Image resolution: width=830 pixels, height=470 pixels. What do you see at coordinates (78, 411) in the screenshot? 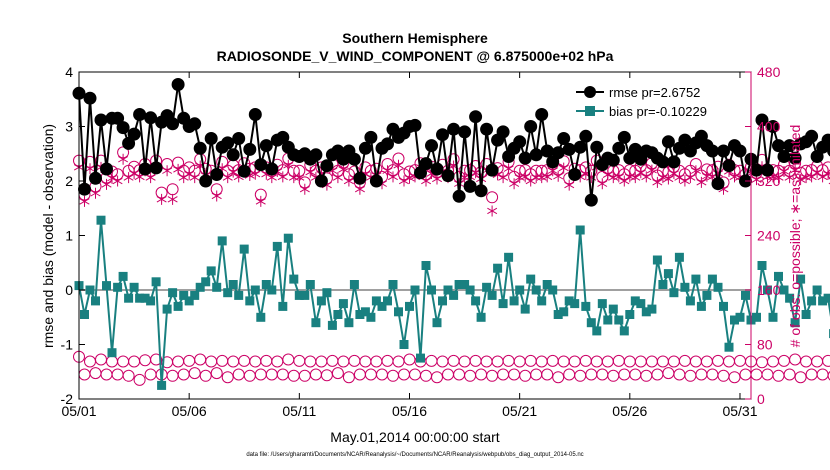
I see `x-tick-label: 05/01` at bounding box center [78, 411].